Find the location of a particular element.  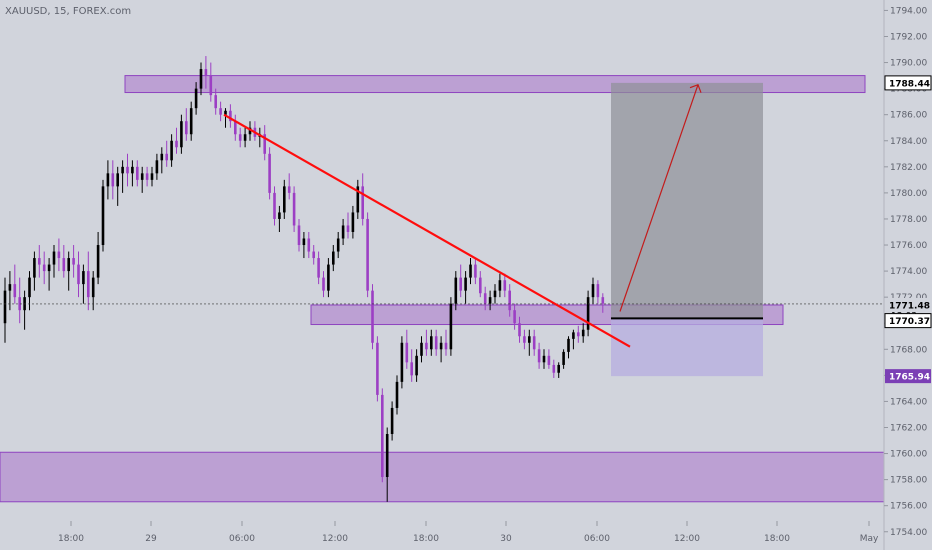

price-tick-label: 1784.00 is located at coordinates (908, 142).